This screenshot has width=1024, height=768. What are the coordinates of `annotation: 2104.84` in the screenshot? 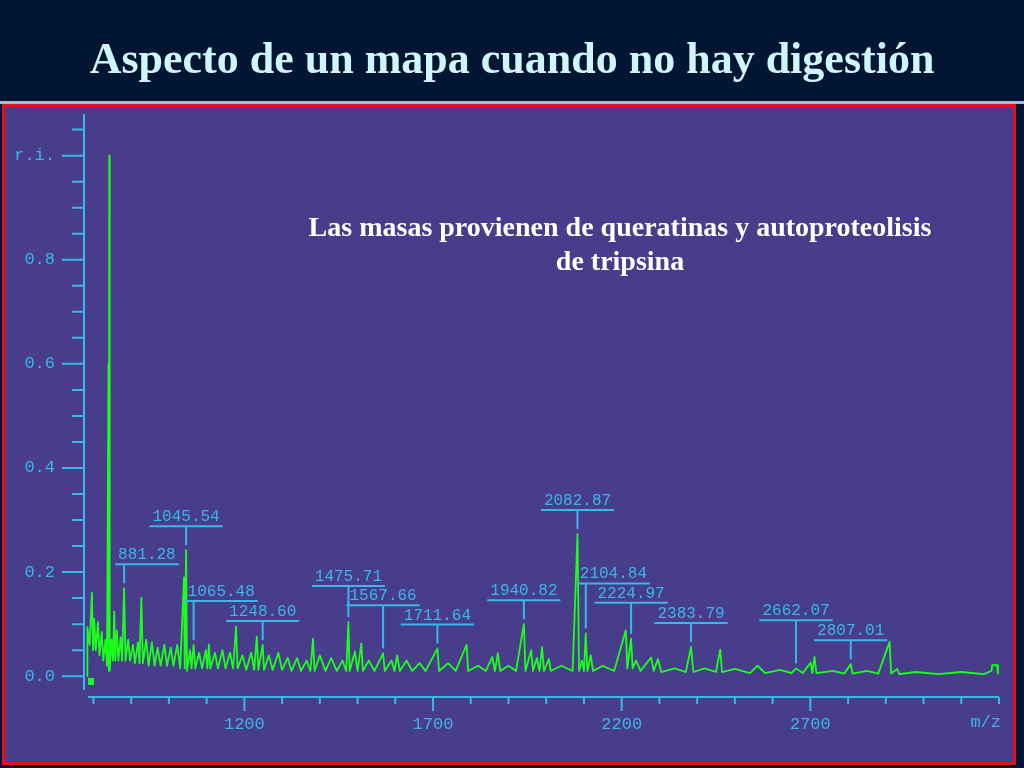 It's located at (613, 574).